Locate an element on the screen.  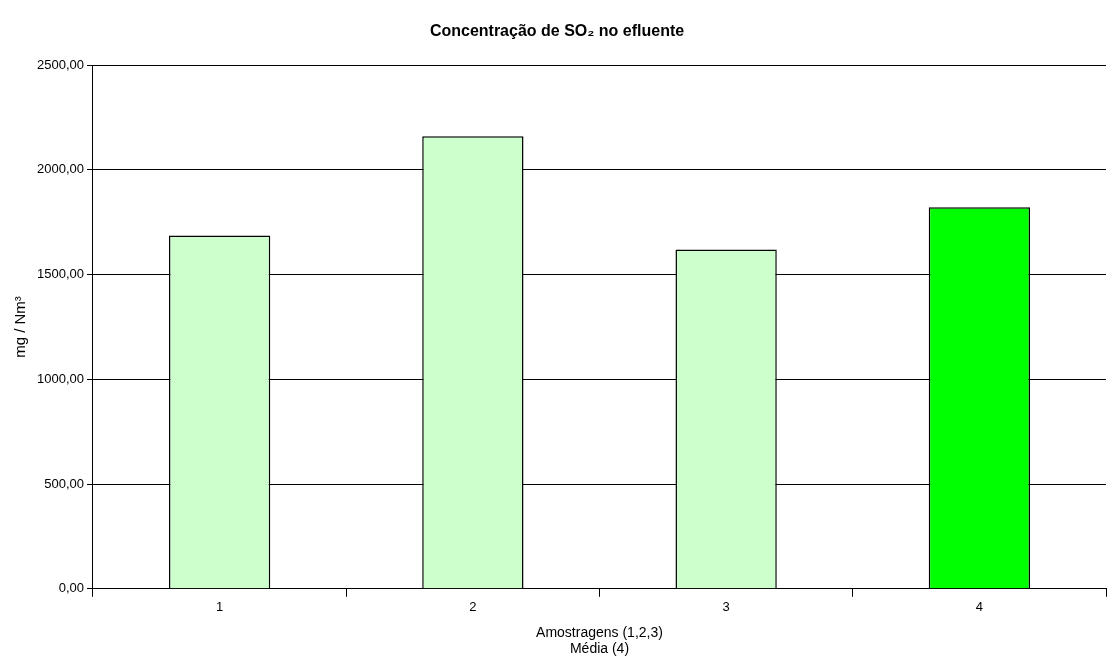
y-tick-label: 1500,00 is located at coordinates (60, 274).